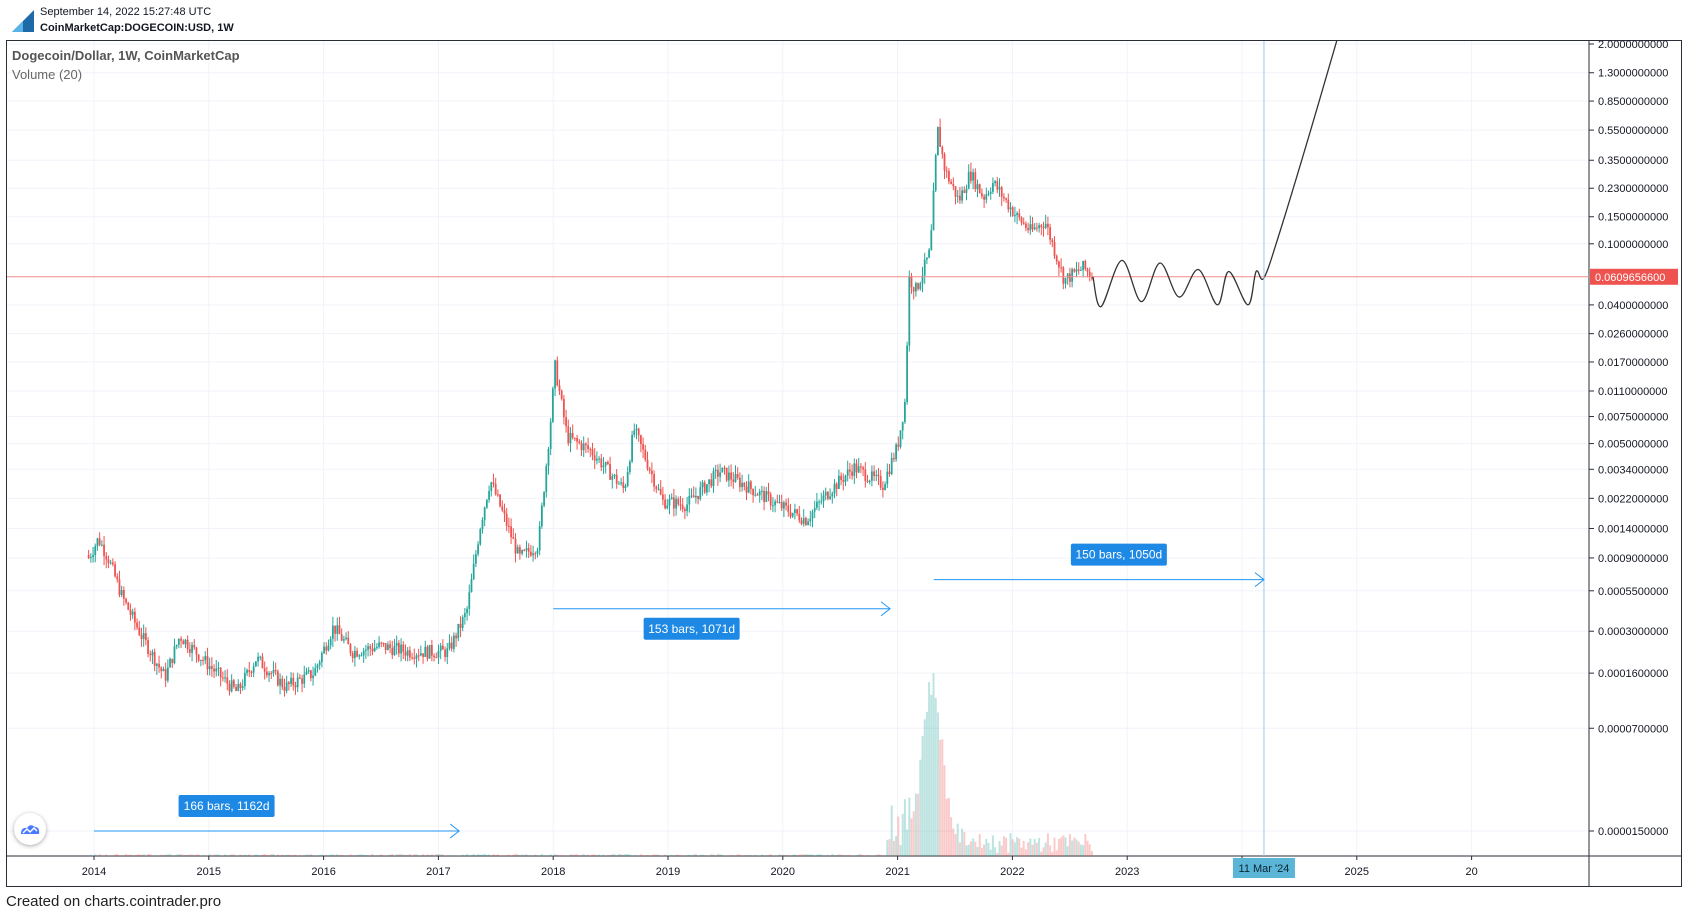 The image size is (1686, 917). I want to click on measure-arrow-head, so click(885, 609).